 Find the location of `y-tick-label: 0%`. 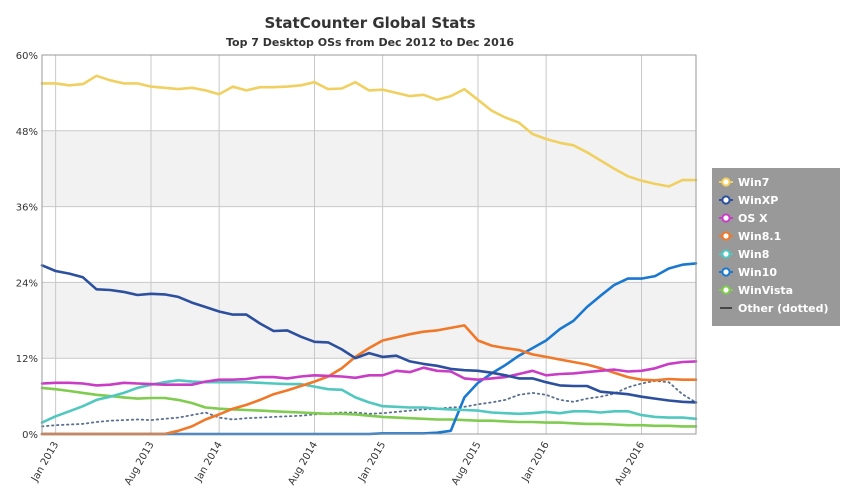

y-tick-label: 0% is located at coordinates (30, 435).